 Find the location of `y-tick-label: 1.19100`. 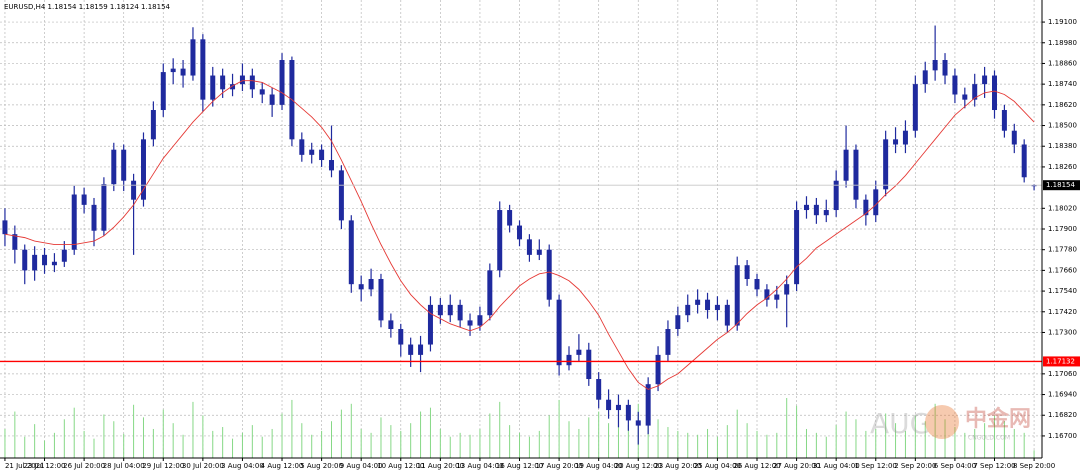

y-tick-label: 1.19100 is located at coordinates (1062, 22).